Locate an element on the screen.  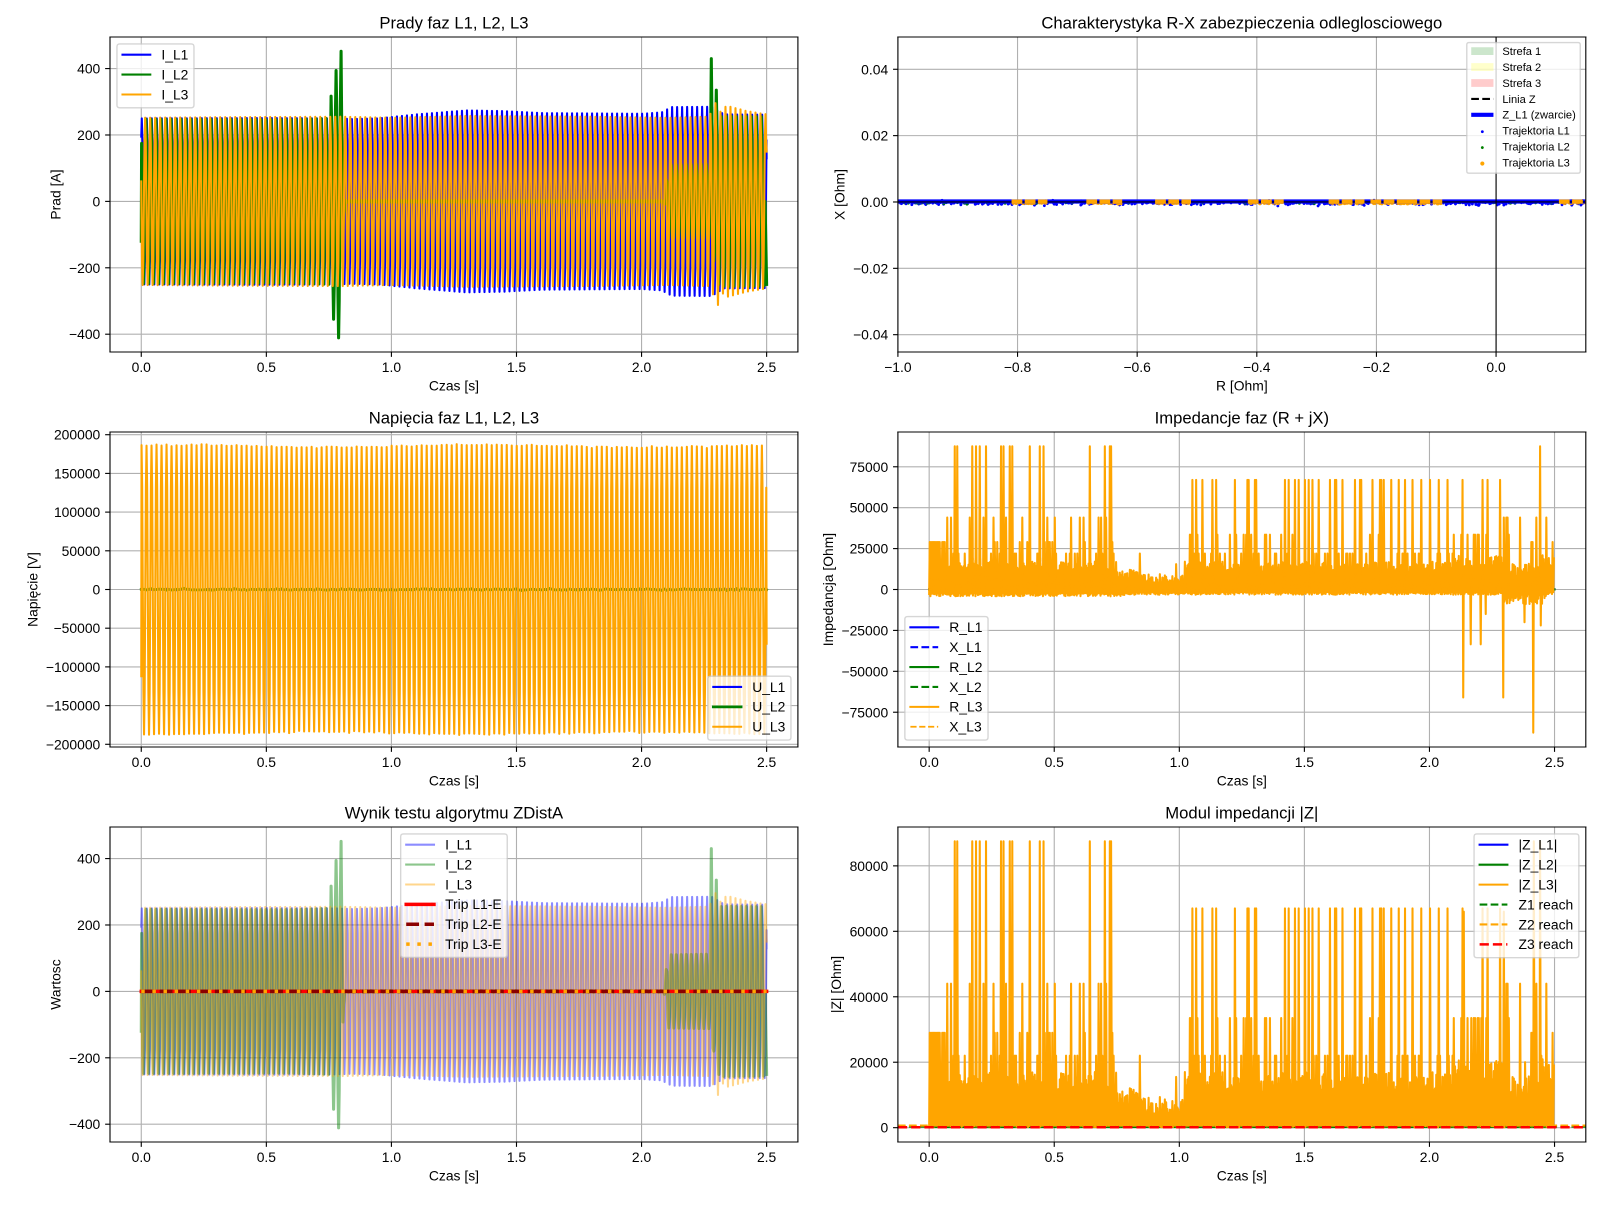
svg-text: R [Ohm] is located at coordinates (1242, 385).